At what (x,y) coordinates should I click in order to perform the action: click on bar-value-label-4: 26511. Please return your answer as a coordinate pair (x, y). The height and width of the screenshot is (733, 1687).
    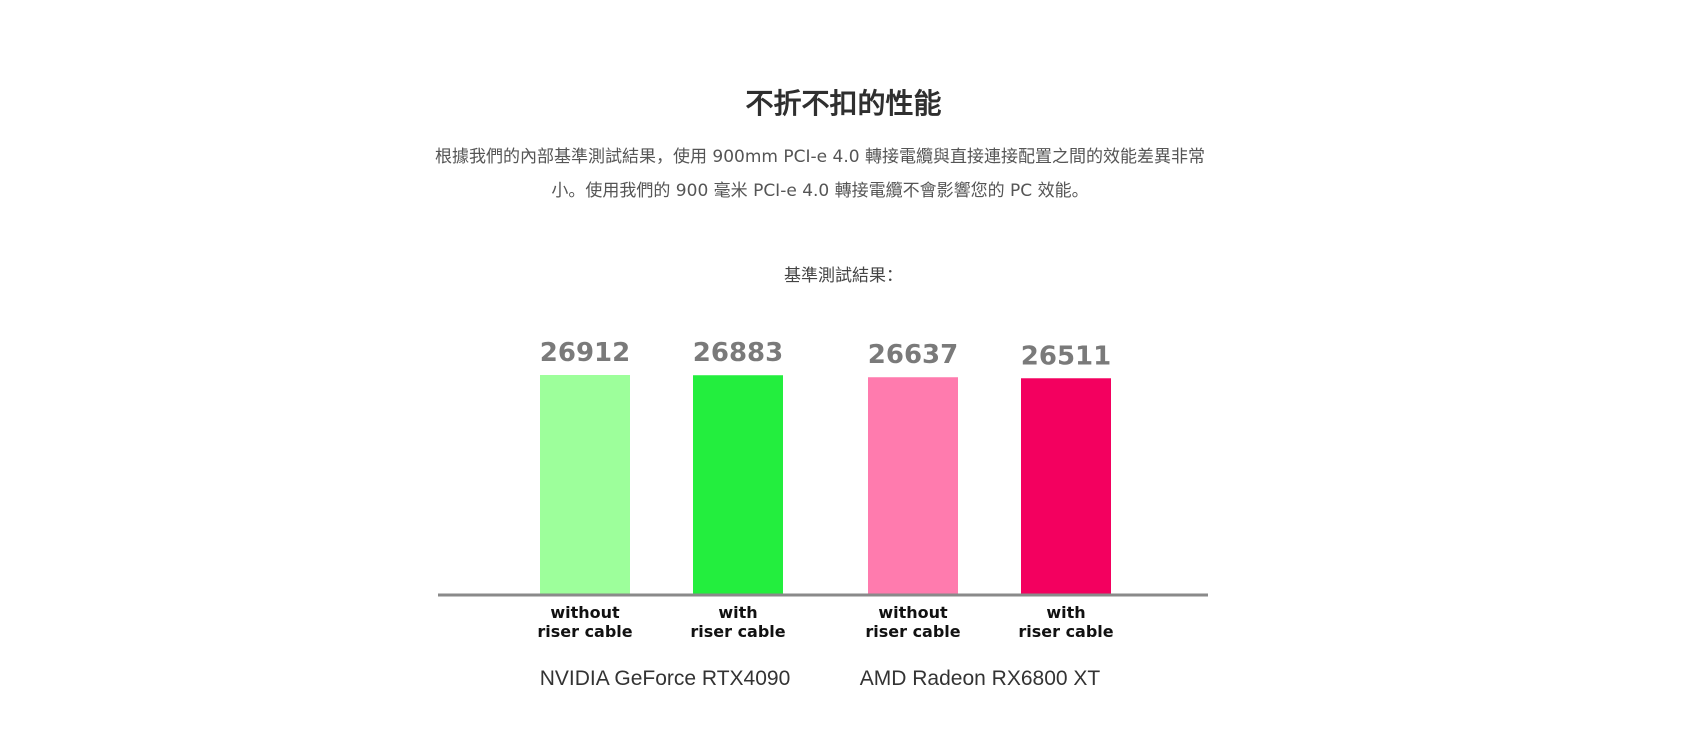
    Looking at the image, I should click on (1066, 356).